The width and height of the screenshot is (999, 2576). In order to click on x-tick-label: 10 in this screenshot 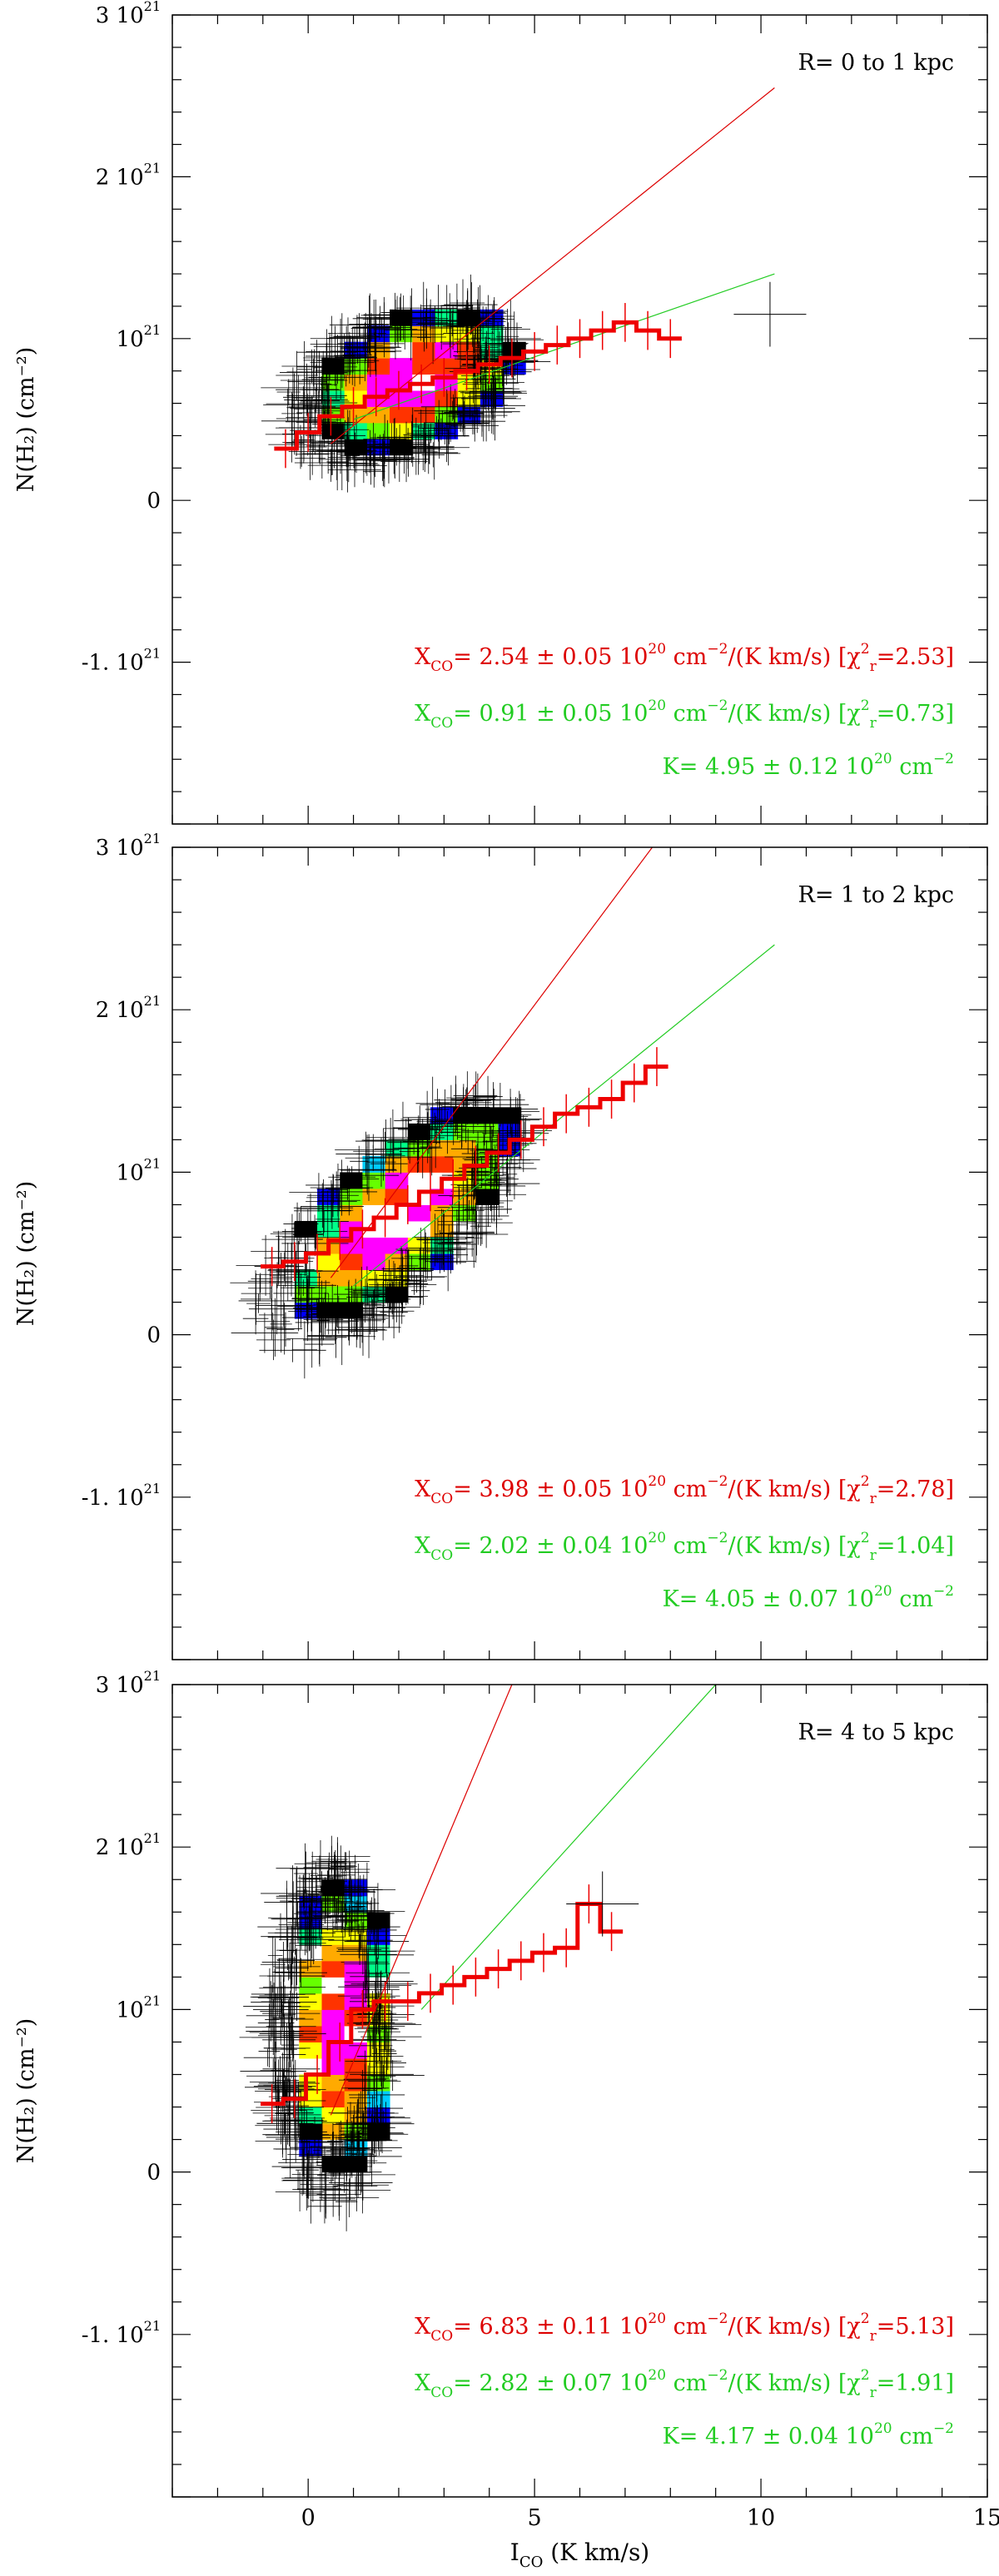, I will do `click(761, 2518)`.